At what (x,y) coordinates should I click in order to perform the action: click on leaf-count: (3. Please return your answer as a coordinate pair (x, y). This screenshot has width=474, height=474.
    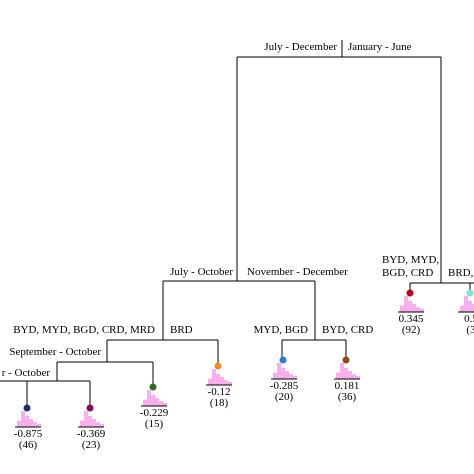
    Looking at the image, I should click on (470, 330).